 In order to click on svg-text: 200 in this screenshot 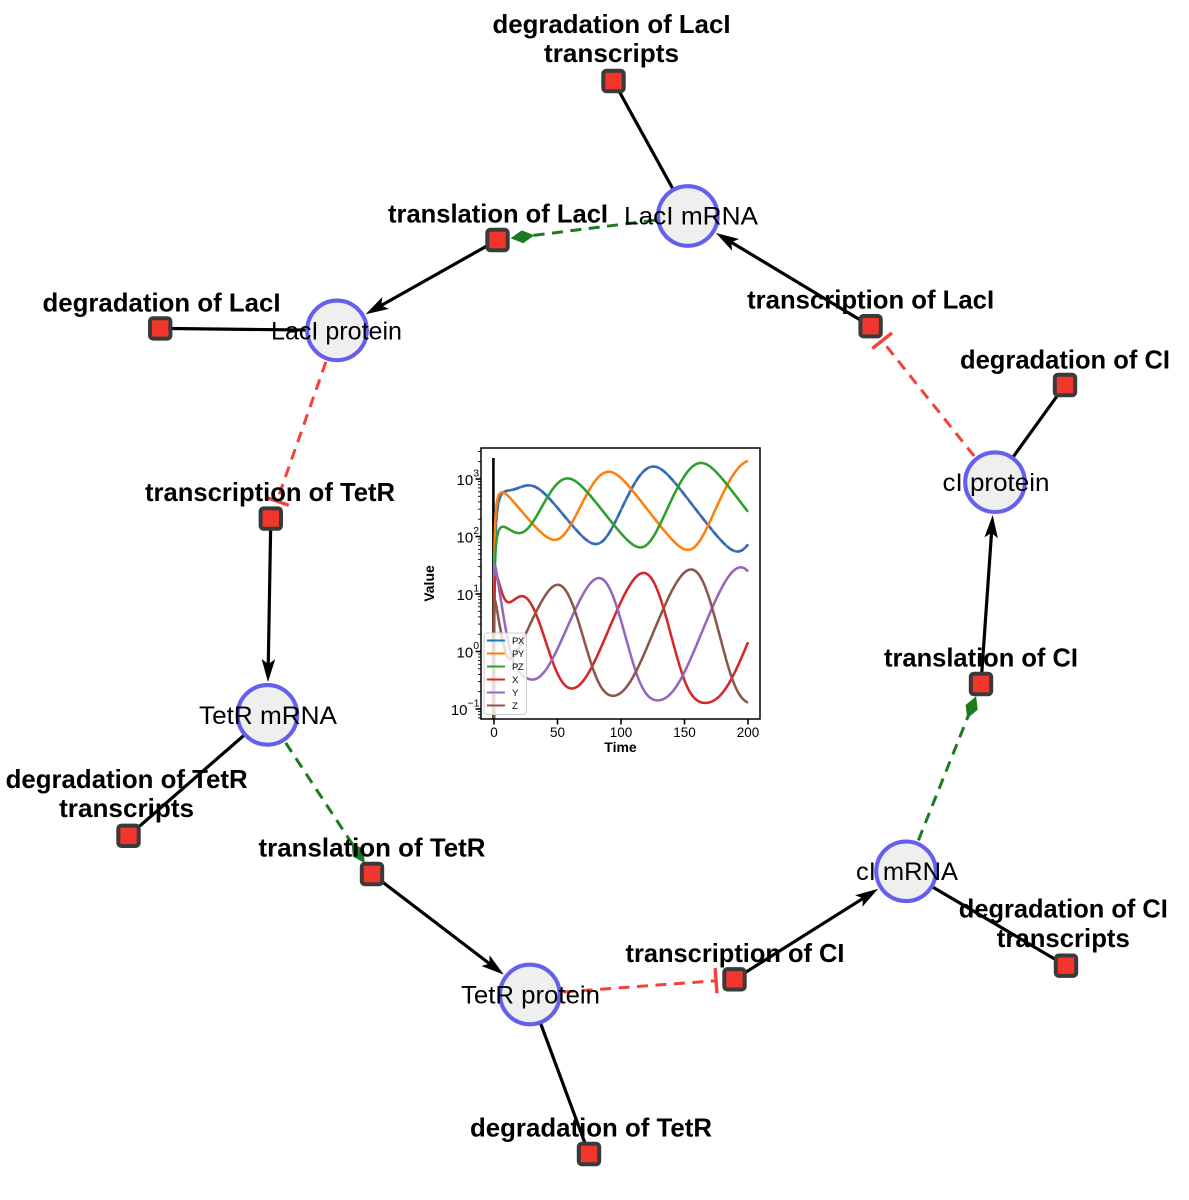, I will do `click(748, 732)`.